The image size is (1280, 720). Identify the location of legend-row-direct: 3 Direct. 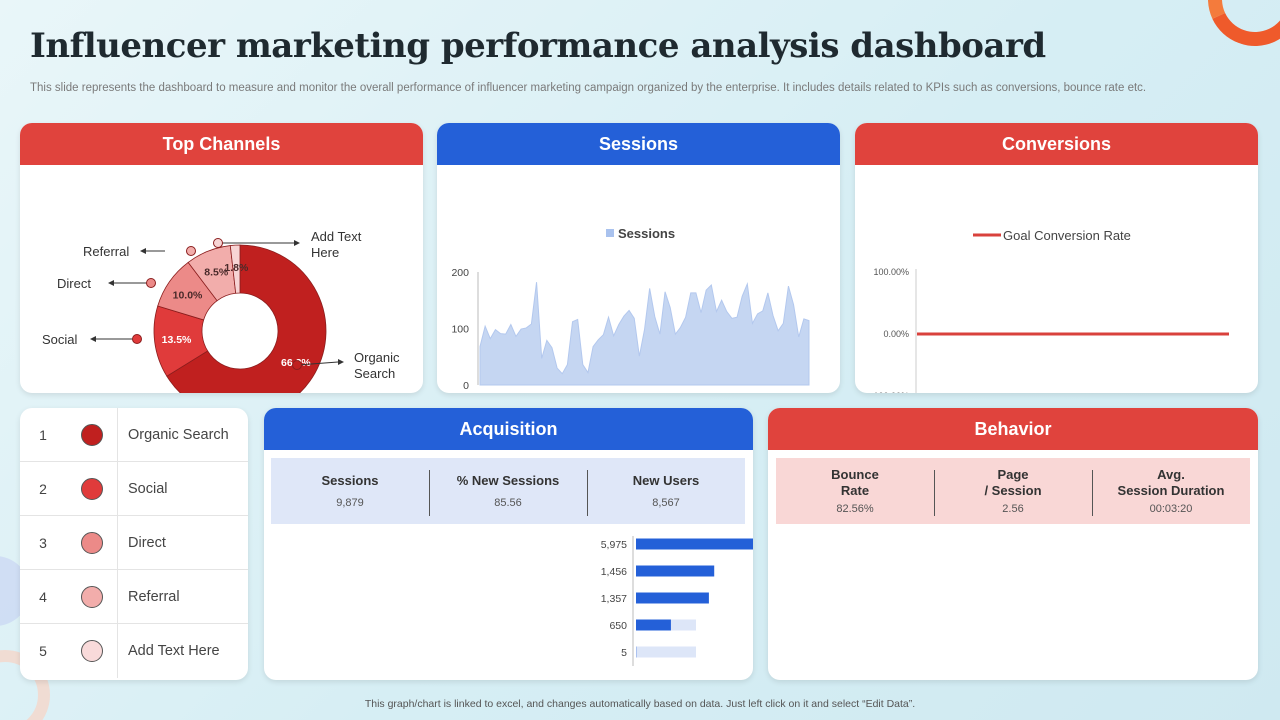
(134, 542).